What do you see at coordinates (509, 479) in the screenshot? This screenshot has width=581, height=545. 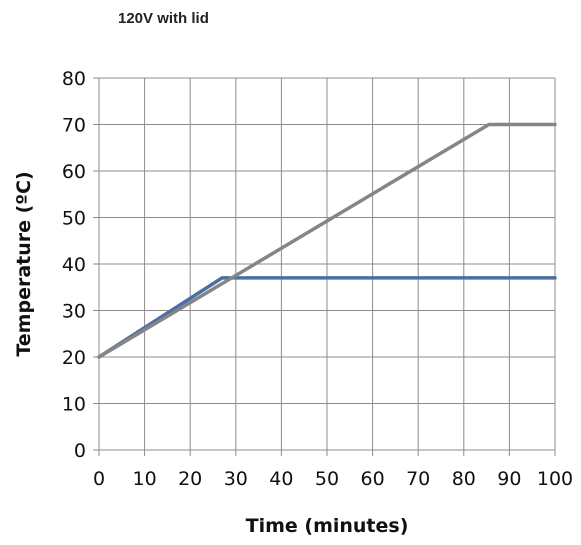 I see `x-tick-label: 90` at bounding box center [509, 479].